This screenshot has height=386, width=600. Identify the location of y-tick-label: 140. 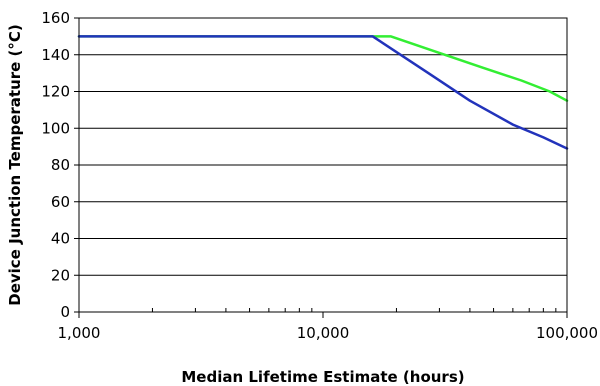
(55, 55).